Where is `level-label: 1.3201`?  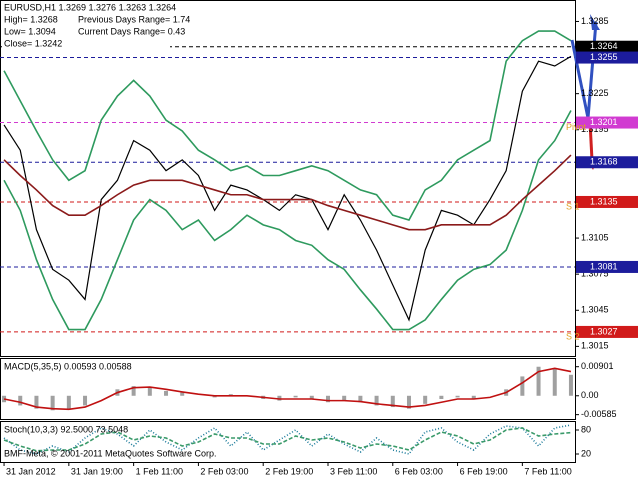 level-label: 1.3201 is located at coordinates (604, 122).